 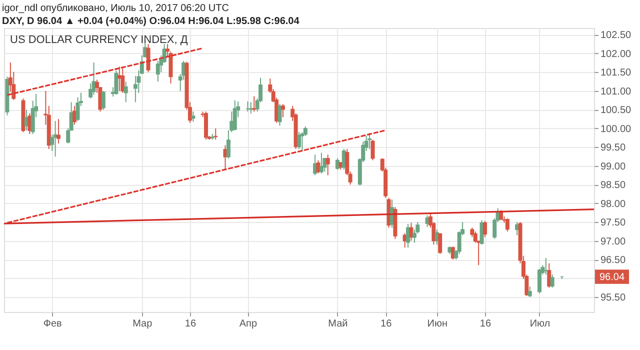 I want to click on y-tick-label: 97.50, so click(x=613, y=223).